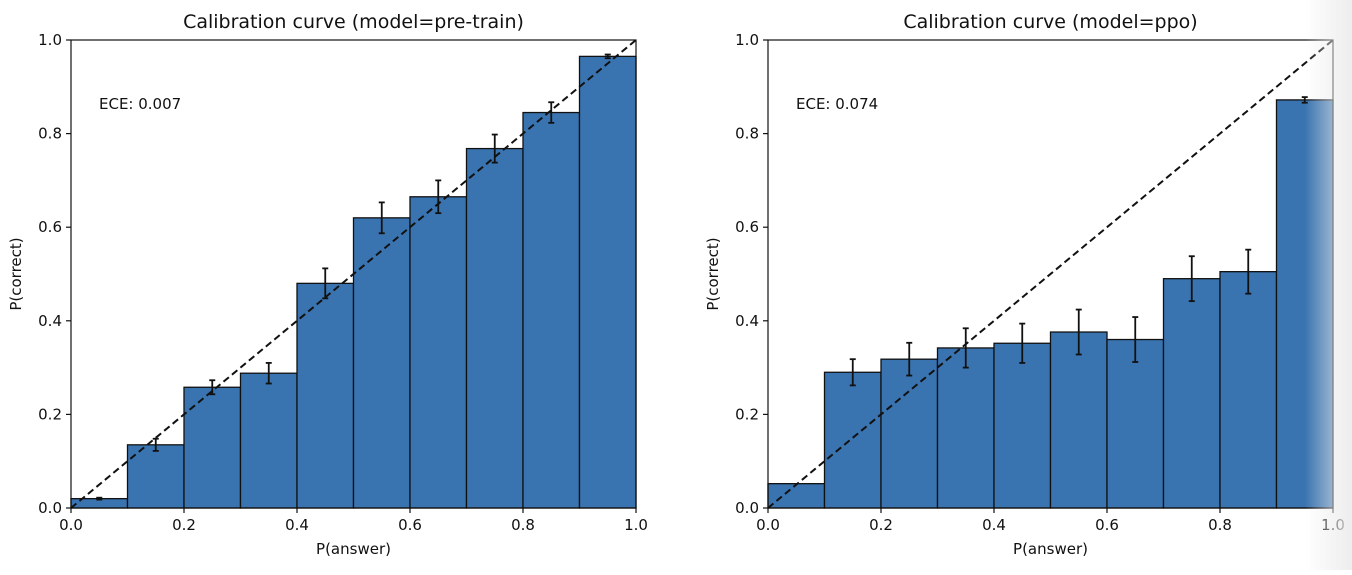 The width and height of the screenshot is (1352, 575). I want to click on chart-title: Calibration curve (model=ppo), so click(1050, 22).